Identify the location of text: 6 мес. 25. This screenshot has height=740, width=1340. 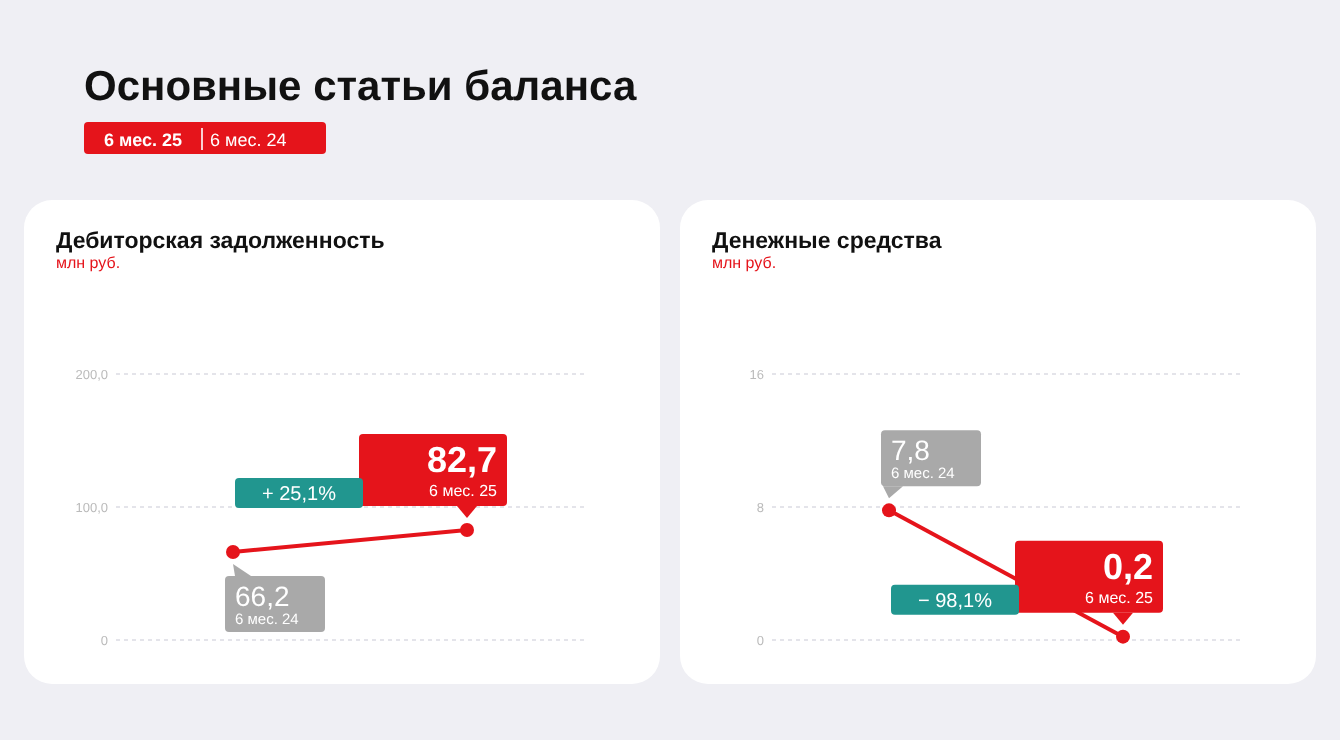
(143, 140).